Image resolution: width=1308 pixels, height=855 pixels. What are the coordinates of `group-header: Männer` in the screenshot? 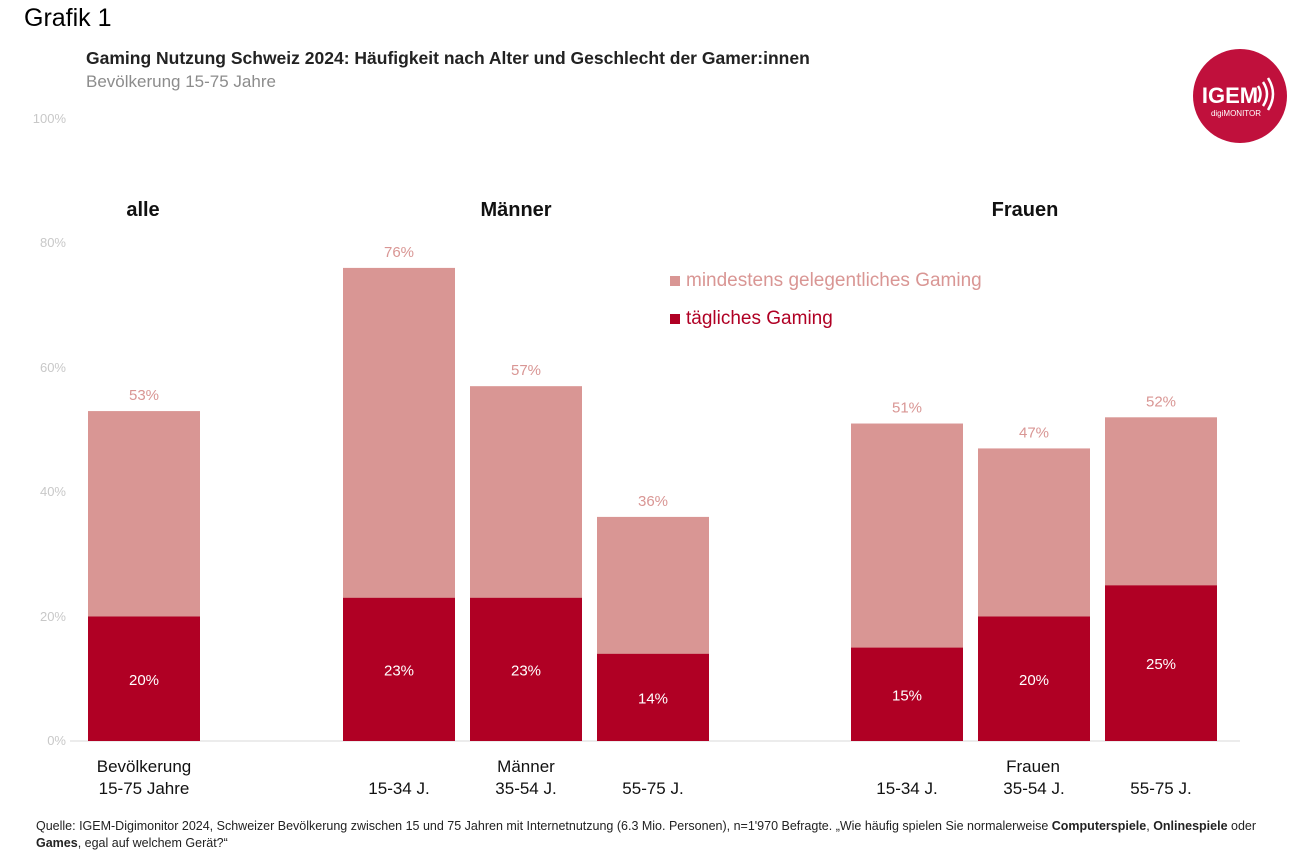 It's located at (516, 210).